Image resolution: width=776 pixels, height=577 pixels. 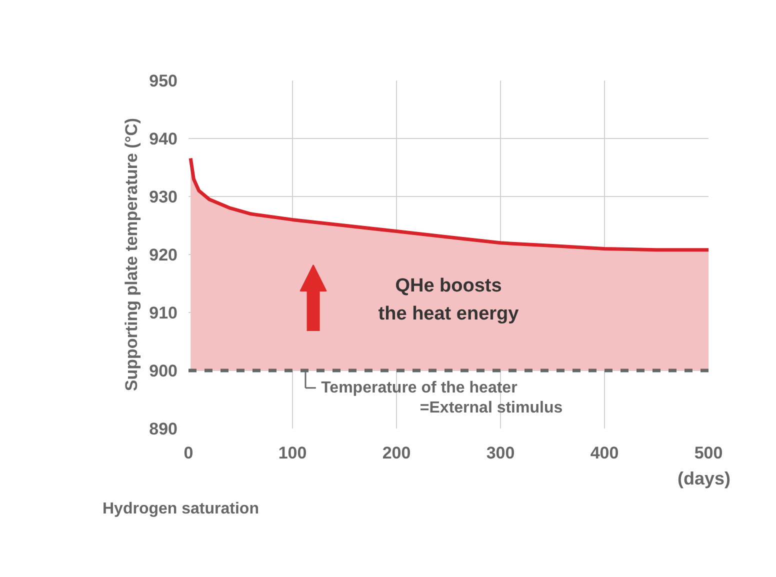 What do you see at coordinates (163, 371) in the screenshot?
I see `y-tick-label: 900` at bounding box center [163, 371].